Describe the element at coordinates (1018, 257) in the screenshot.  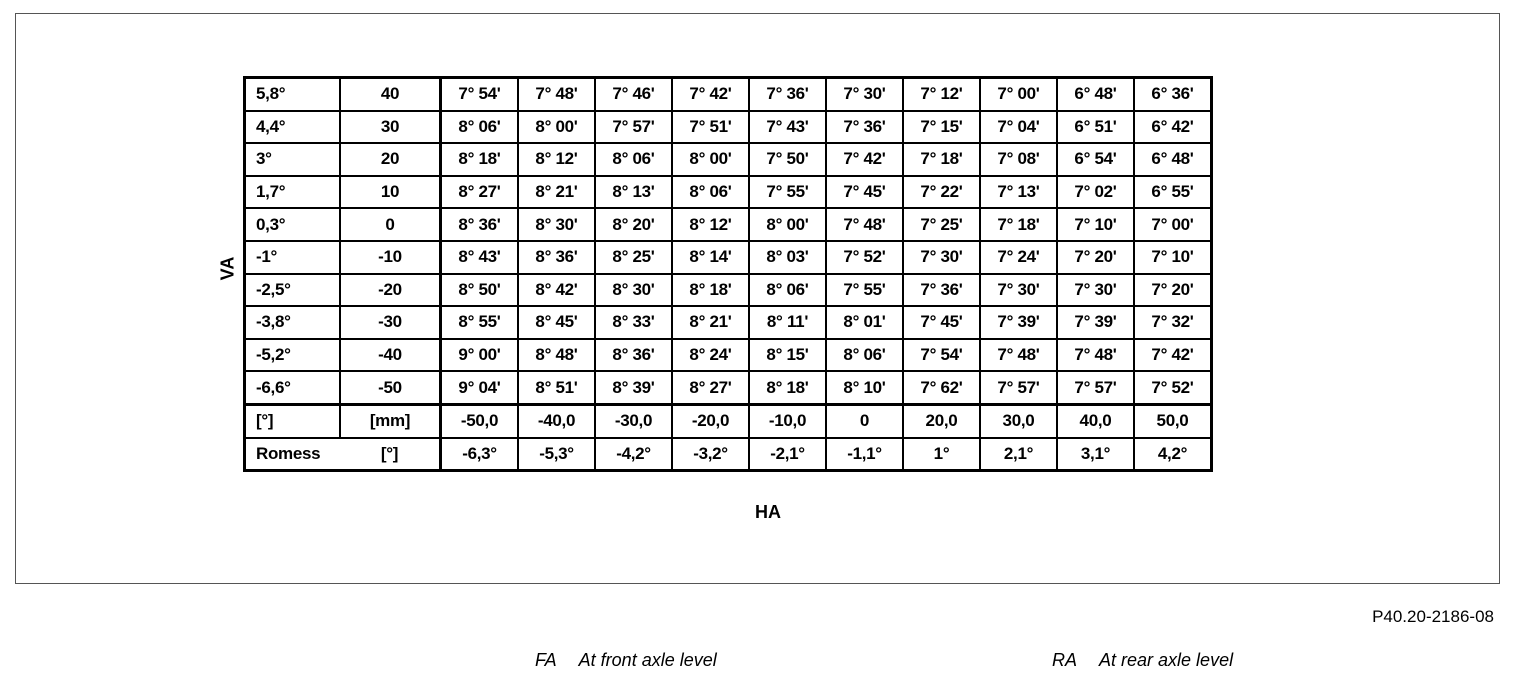
I see `value-cell: 7° 24'` at that location.